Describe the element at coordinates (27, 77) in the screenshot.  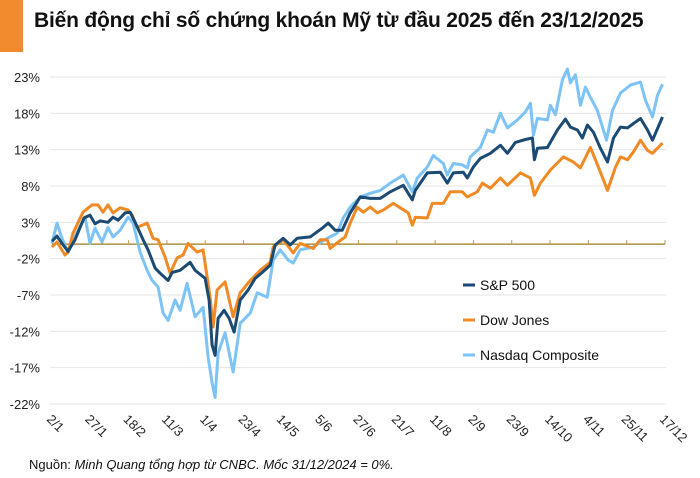
I see `y-tick-label: 23%` at that location.